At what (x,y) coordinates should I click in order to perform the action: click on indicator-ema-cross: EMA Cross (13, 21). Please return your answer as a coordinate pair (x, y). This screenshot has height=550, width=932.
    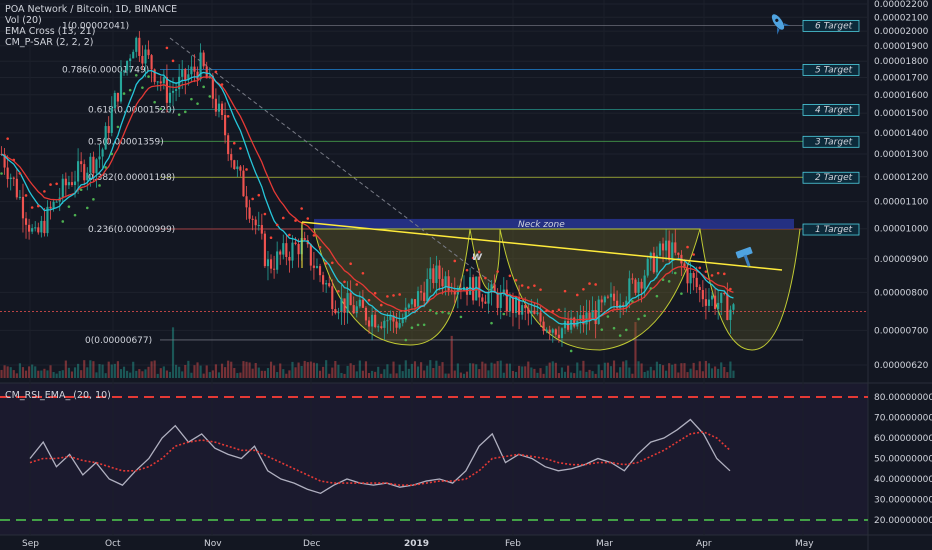
    Looking at the image, I should click on (50, 31).